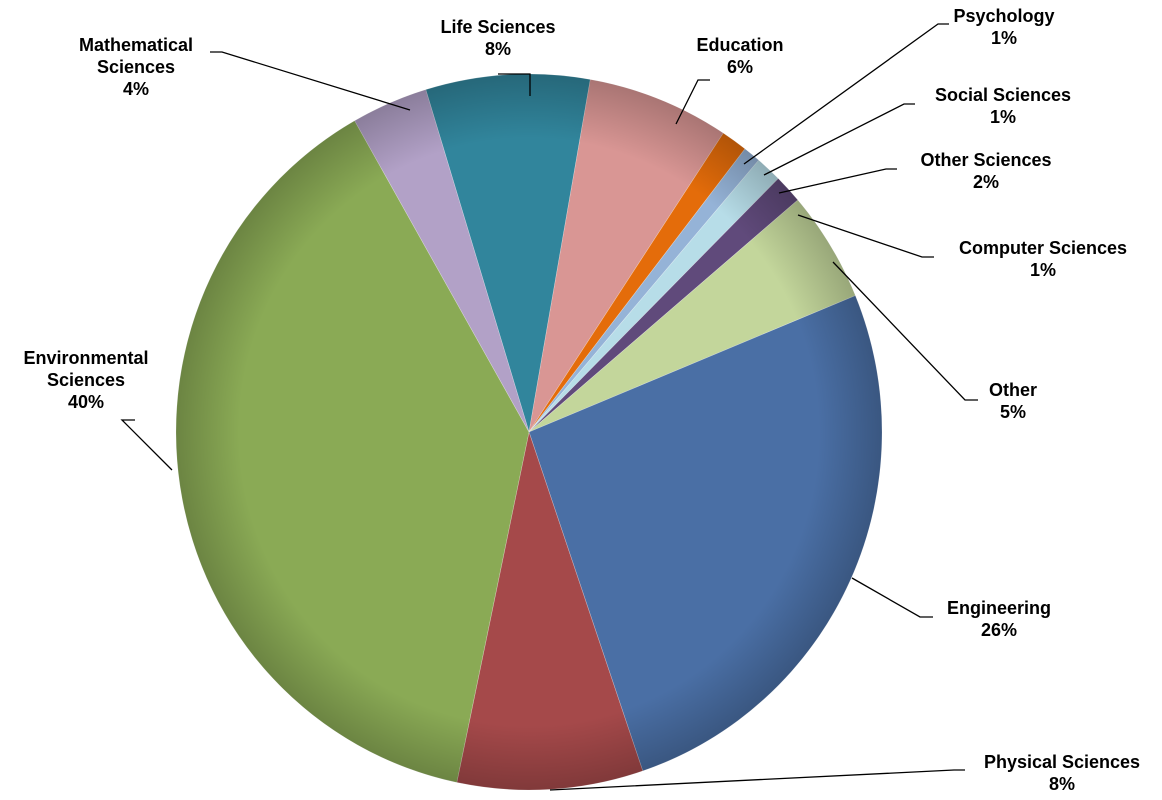  I want to click on slice-label: Environmental Sciences 40%, so click(85, 380).